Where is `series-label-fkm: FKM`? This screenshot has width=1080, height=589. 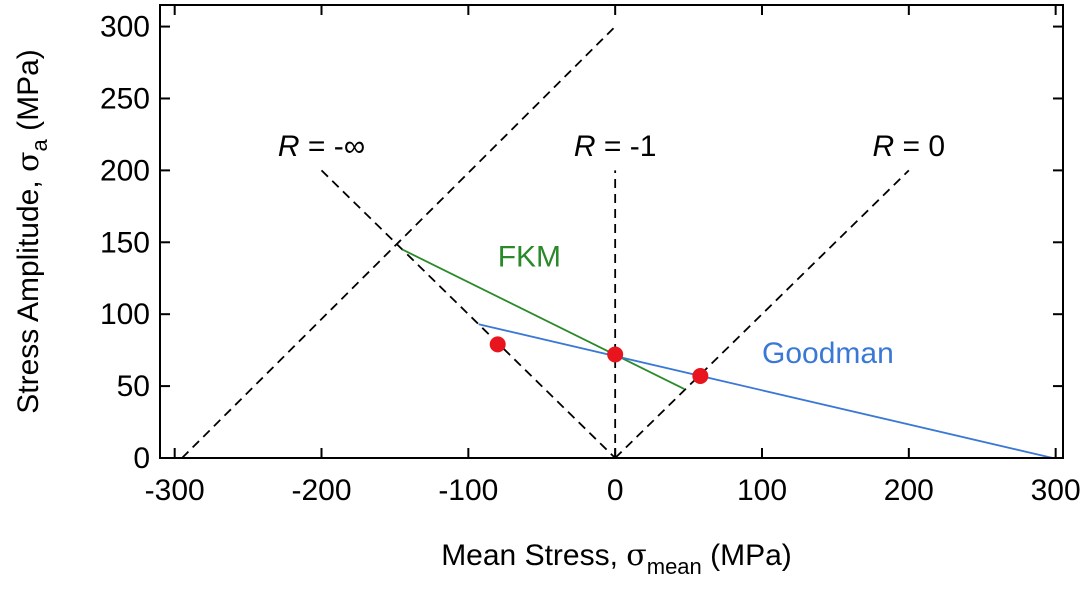 series-label-fkm: FKM is located at coordinates (529, 257).